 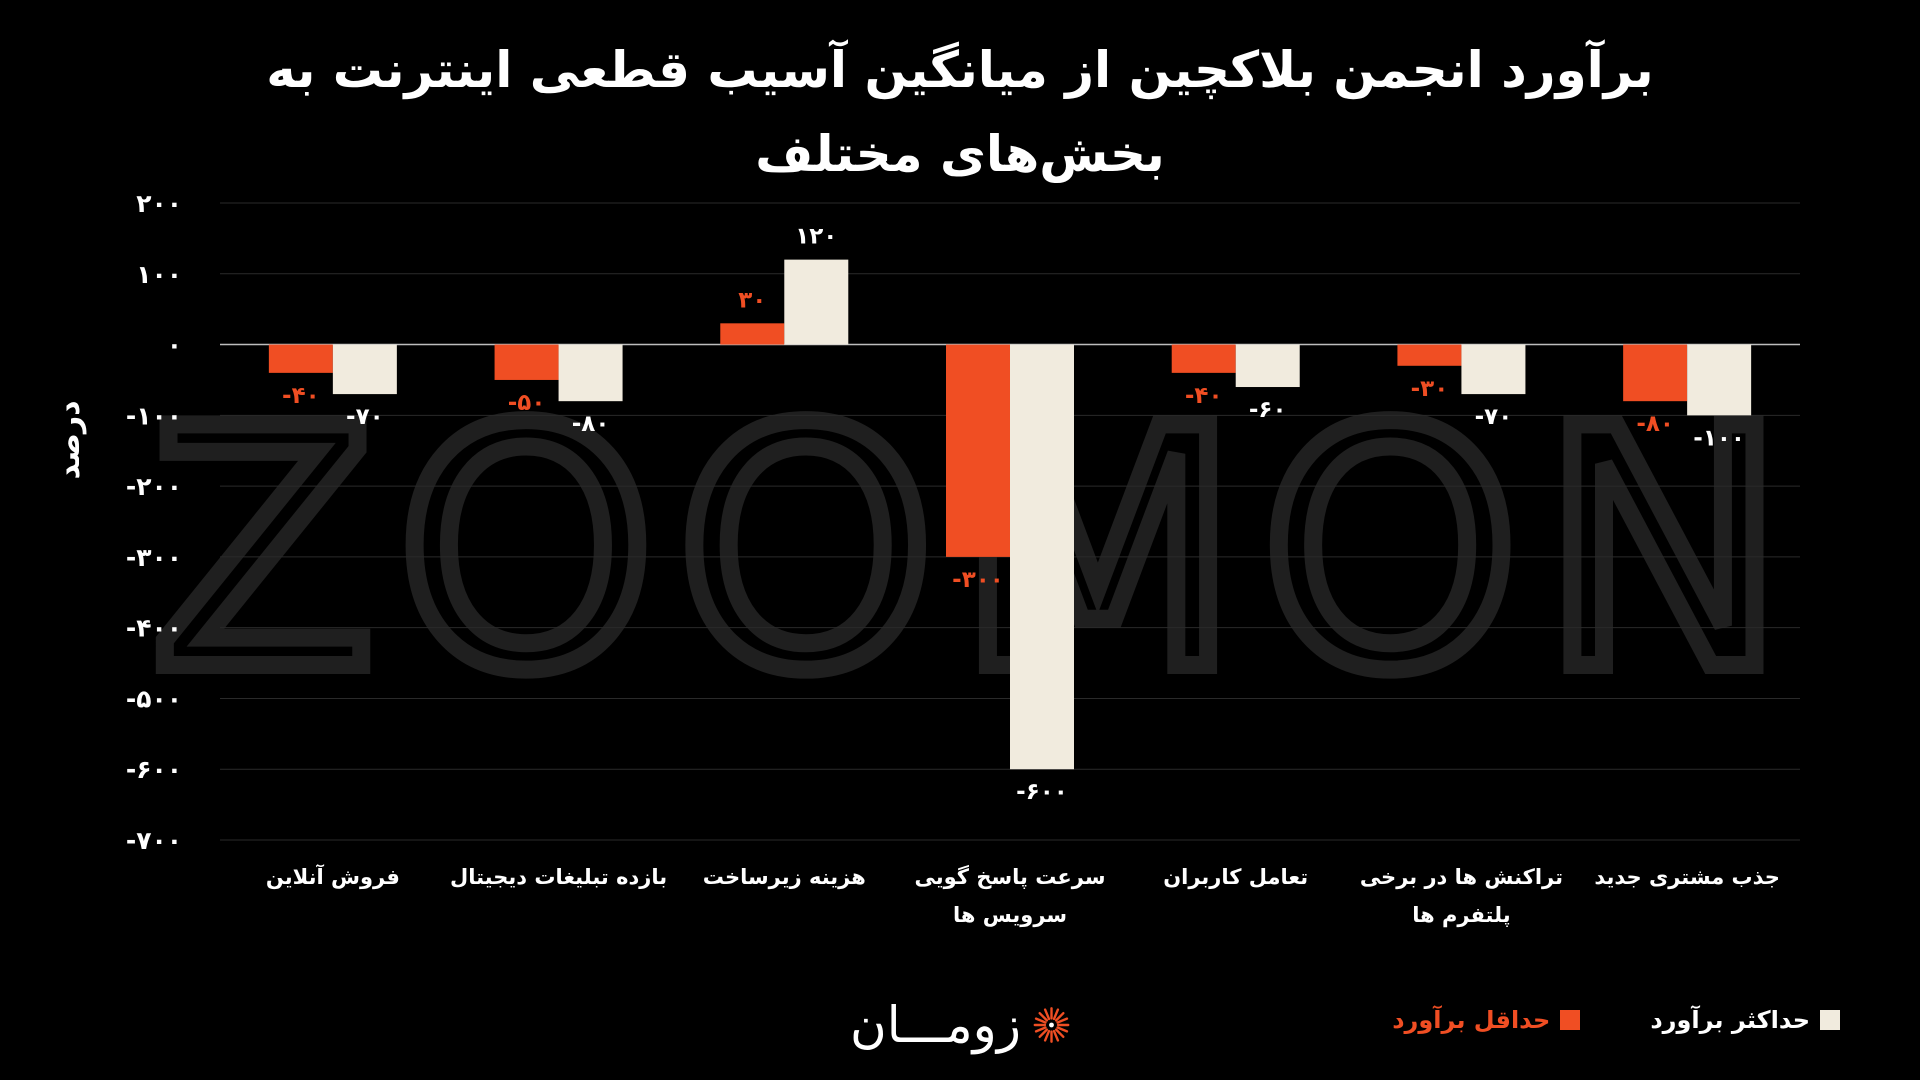 I want to click on legend-item-min: حداقل برآورد, so click(x=1486, y=1020).